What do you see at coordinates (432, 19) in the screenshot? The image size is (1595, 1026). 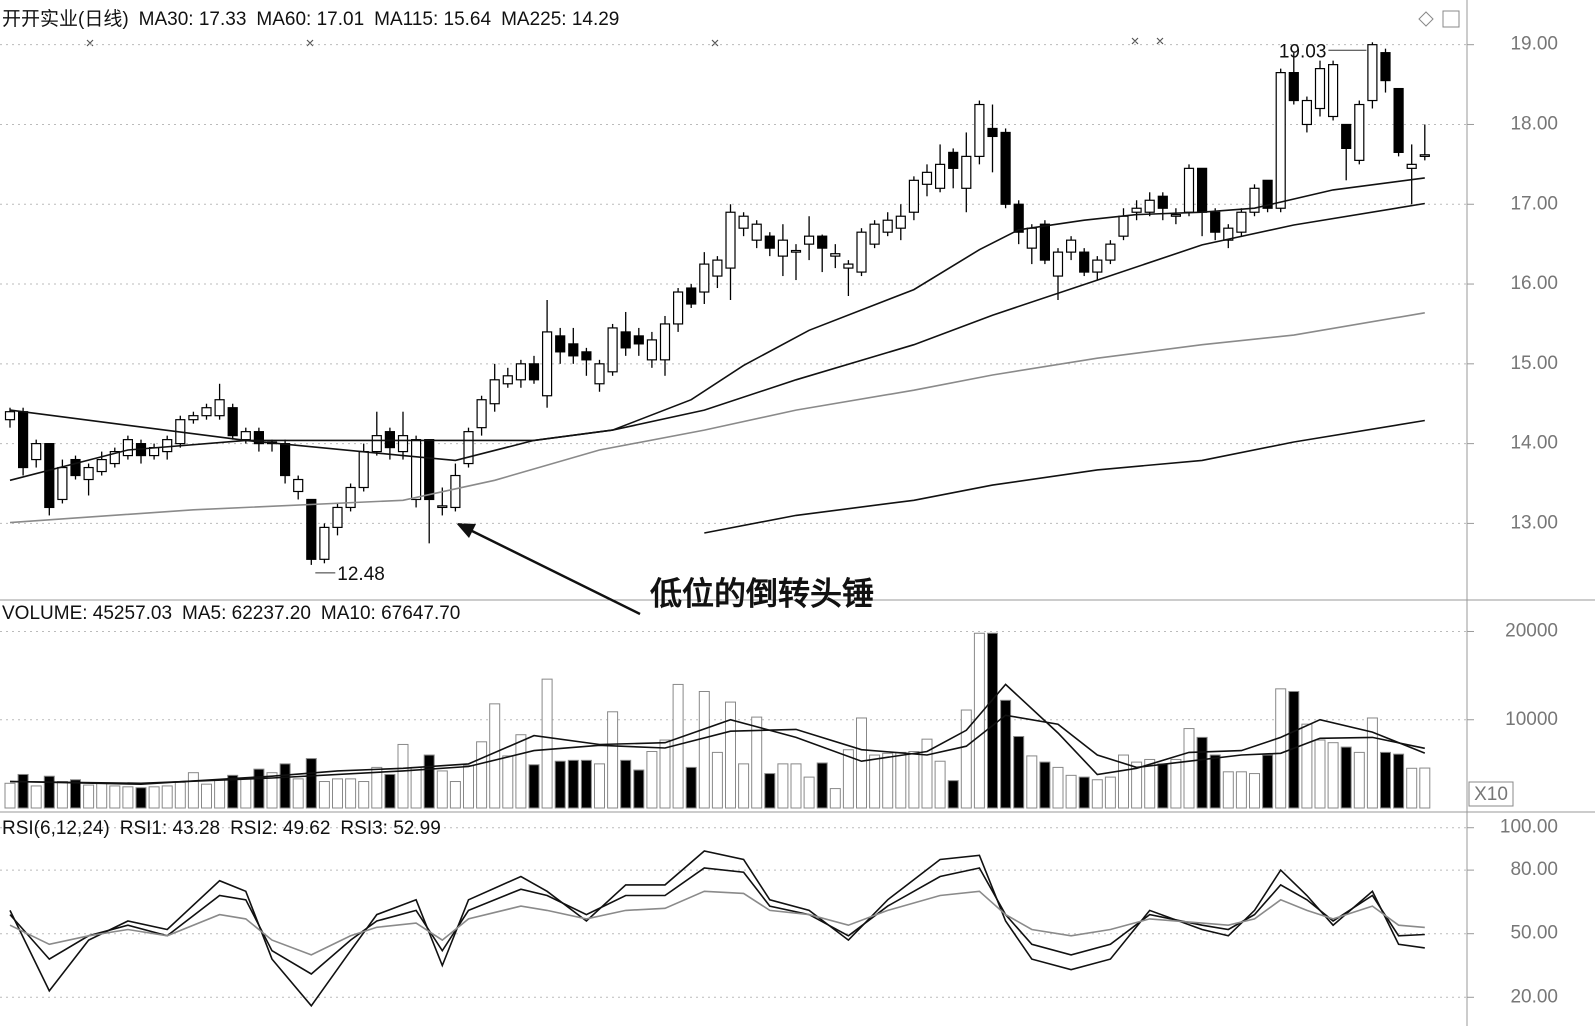 I see `legend-entry: MA115: 15.64` at bounding box center [432, 19].